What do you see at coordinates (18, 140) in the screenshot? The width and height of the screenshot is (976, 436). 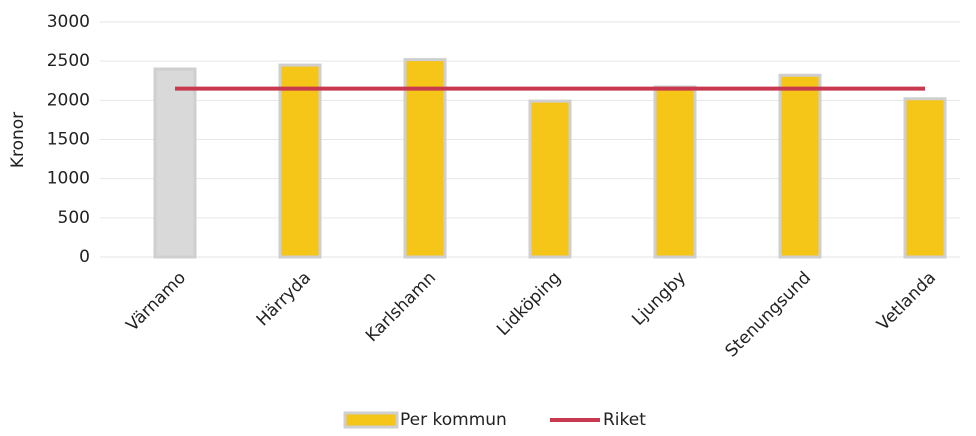 I see `y-axis-label: Kronor` at bounding box center [18, 140].